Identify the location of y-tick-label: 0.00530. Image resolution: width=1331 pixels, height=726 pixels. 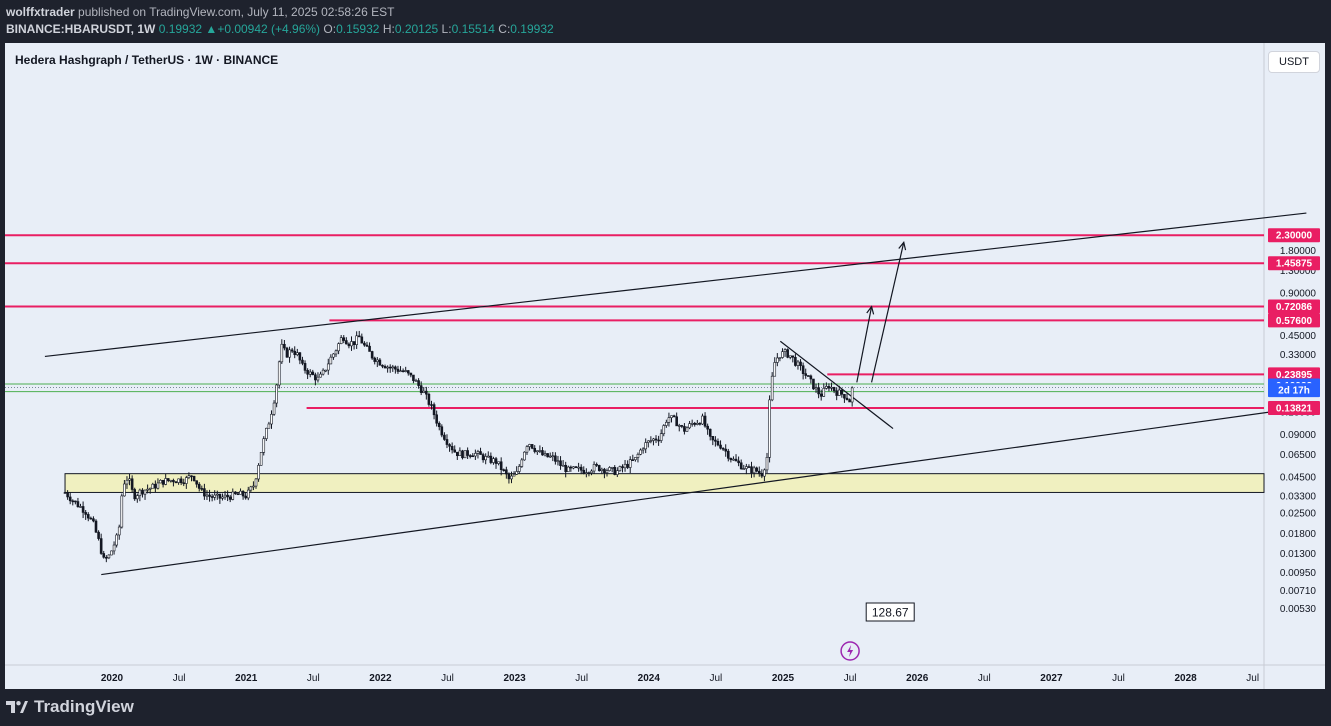
(1298, 609).